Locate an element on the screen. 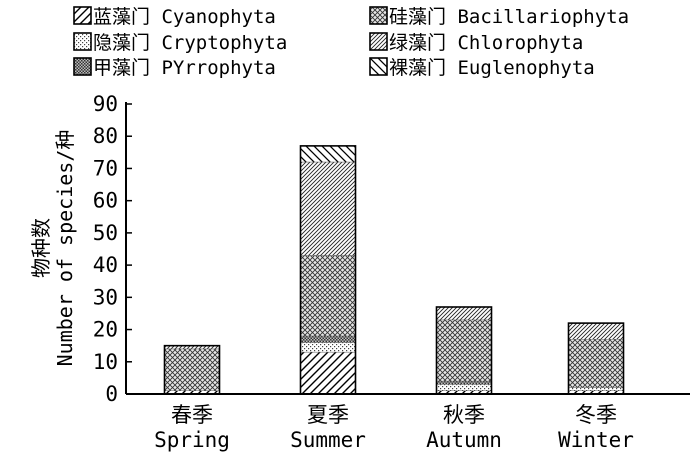  x-category-label-en: Summer is located at coordinates (328, 440).